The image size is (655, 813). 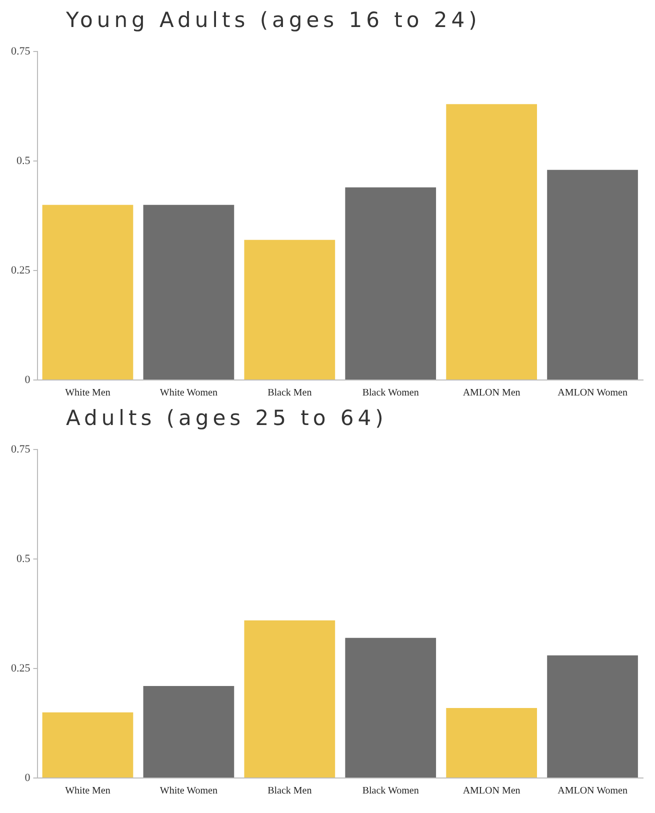 What do you see at coordinates (273, 20) in the screenshot?
I see `chart-title: Young Adults (ages 16 to 24)` at bounding box center [273, 20].